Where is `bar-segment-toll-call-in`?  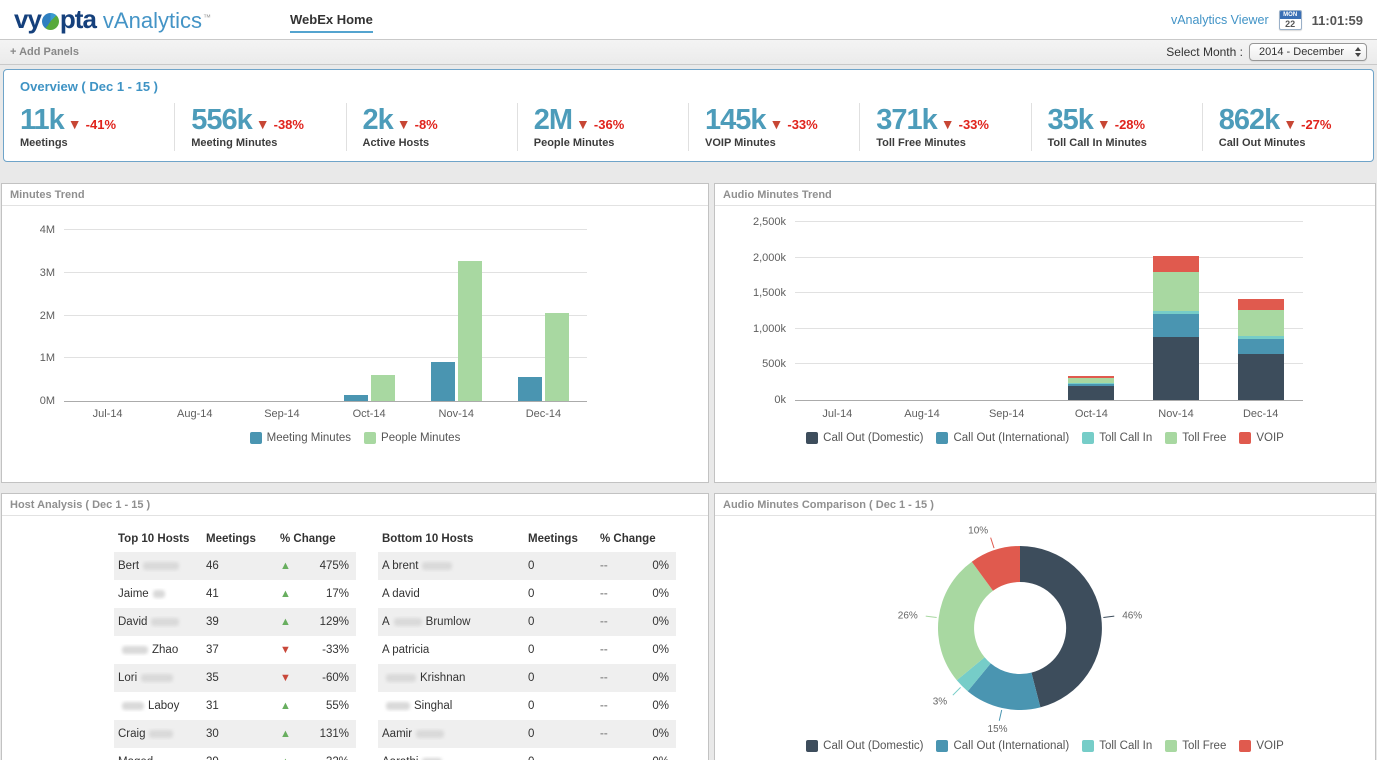
bar-segment-toll-call-in is located at coordinates (1176, 312).